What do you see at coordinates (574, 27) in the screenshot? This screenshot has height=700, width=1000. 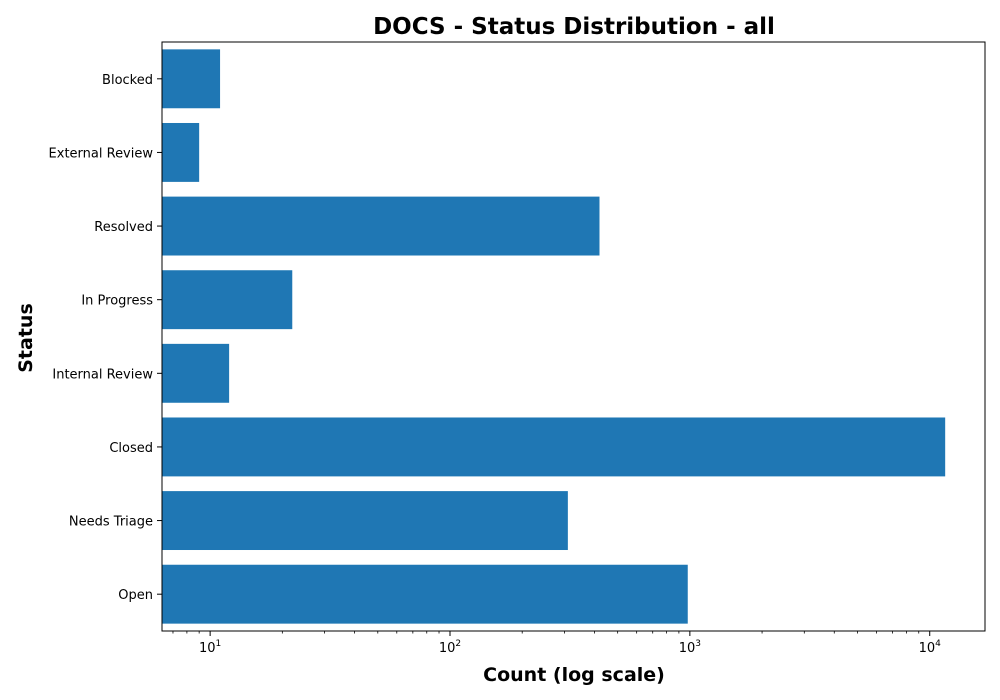 I see `chart-title: DOCS - Status Distribution - all` at bounding box center [574, 27].